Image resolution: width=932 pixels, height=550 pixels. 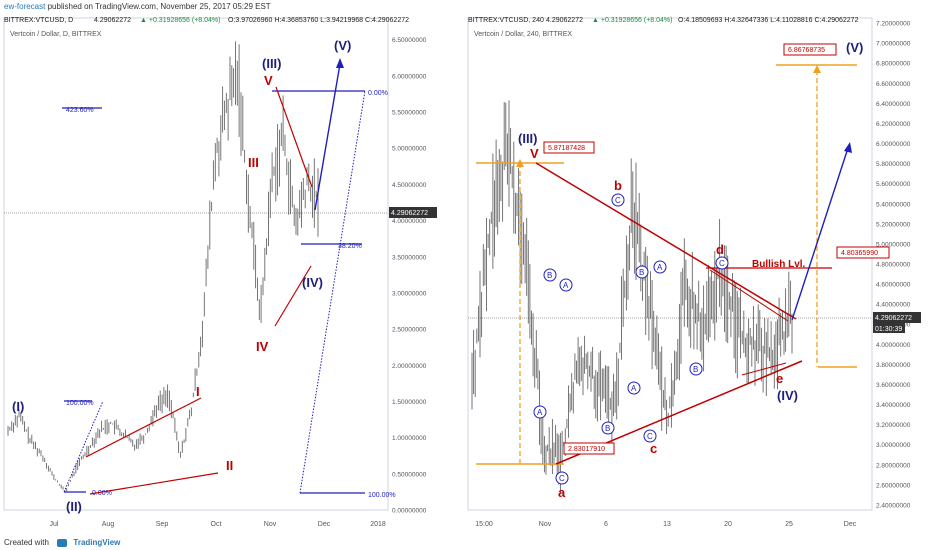 What do you see at coordinates (409, 221) in the screenshot?
I see `left-y-tick: 4.00000000` at bounding box center [409, 221].